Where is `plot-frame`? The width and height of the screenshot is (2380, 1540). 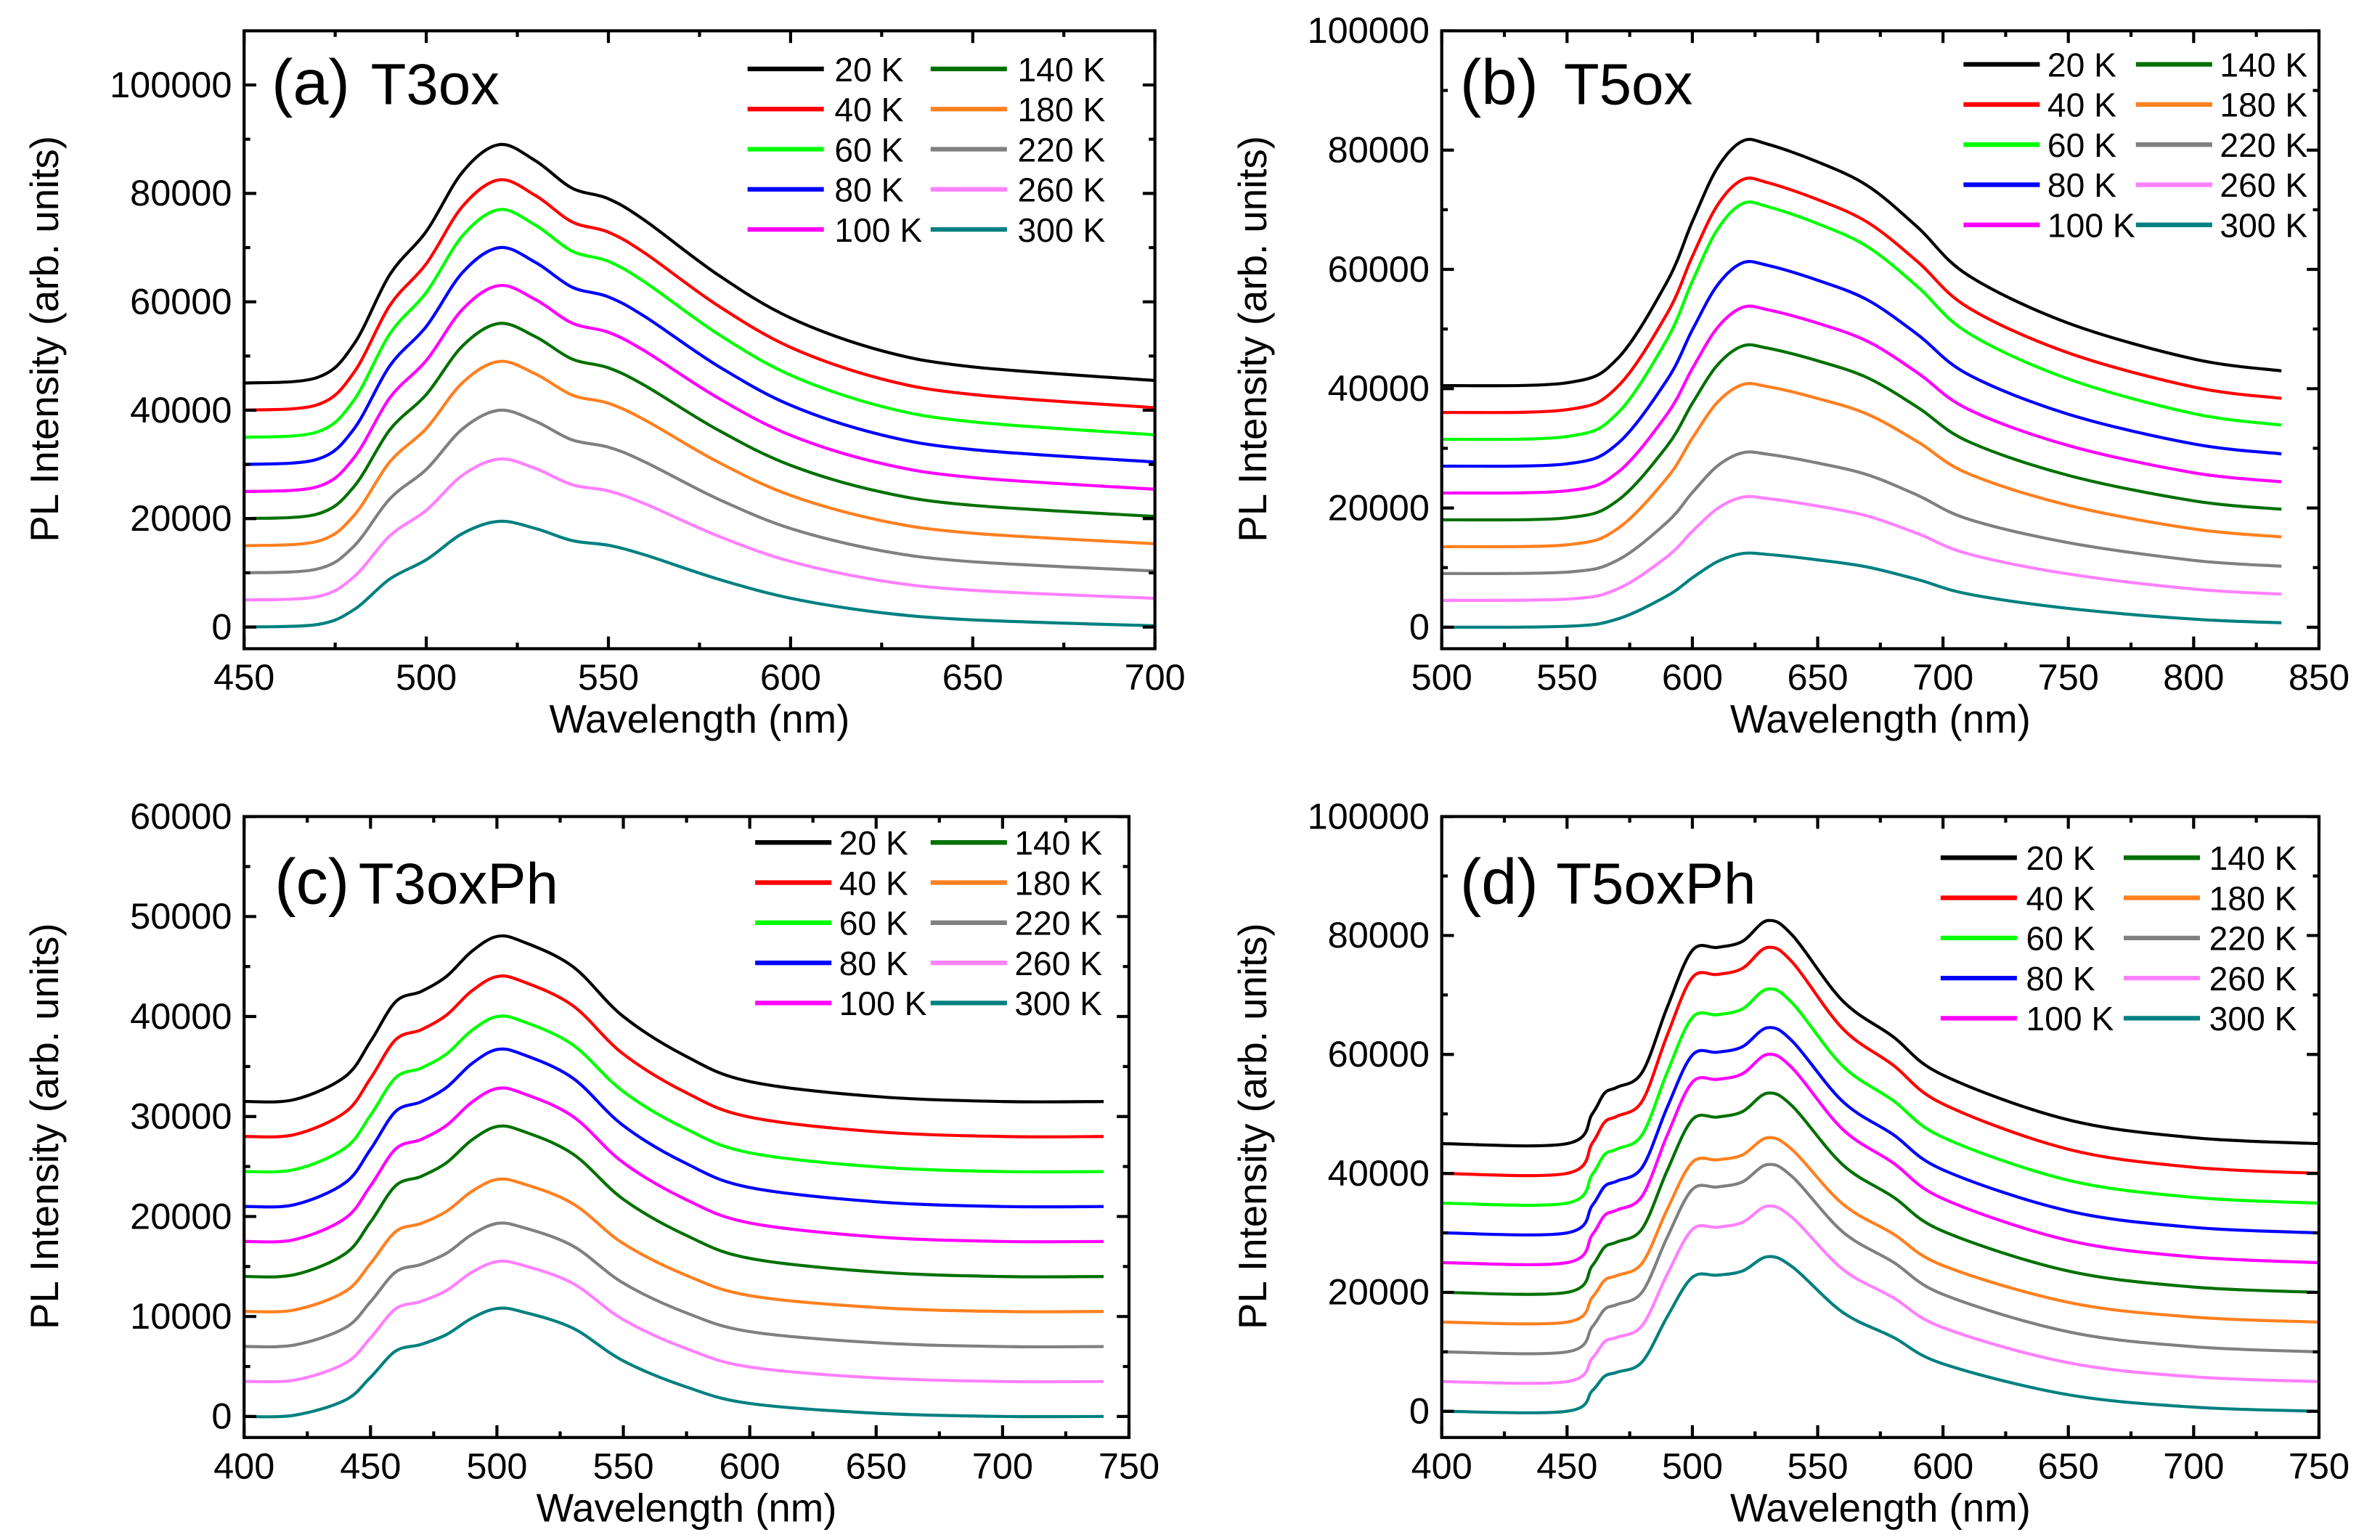 plot-frame is located at coordinates (1881, 340).